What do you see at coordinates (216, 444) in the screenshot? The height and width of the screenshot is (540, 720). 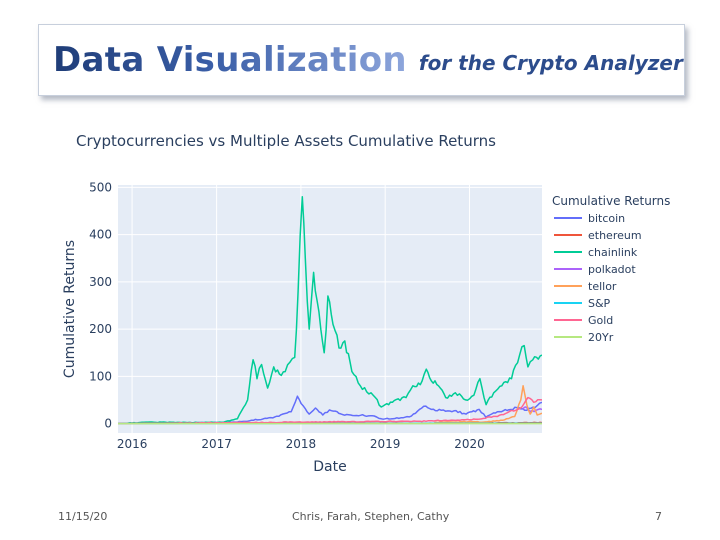 I see `x-tick-label: 2017` at bounding box center [216, 444].